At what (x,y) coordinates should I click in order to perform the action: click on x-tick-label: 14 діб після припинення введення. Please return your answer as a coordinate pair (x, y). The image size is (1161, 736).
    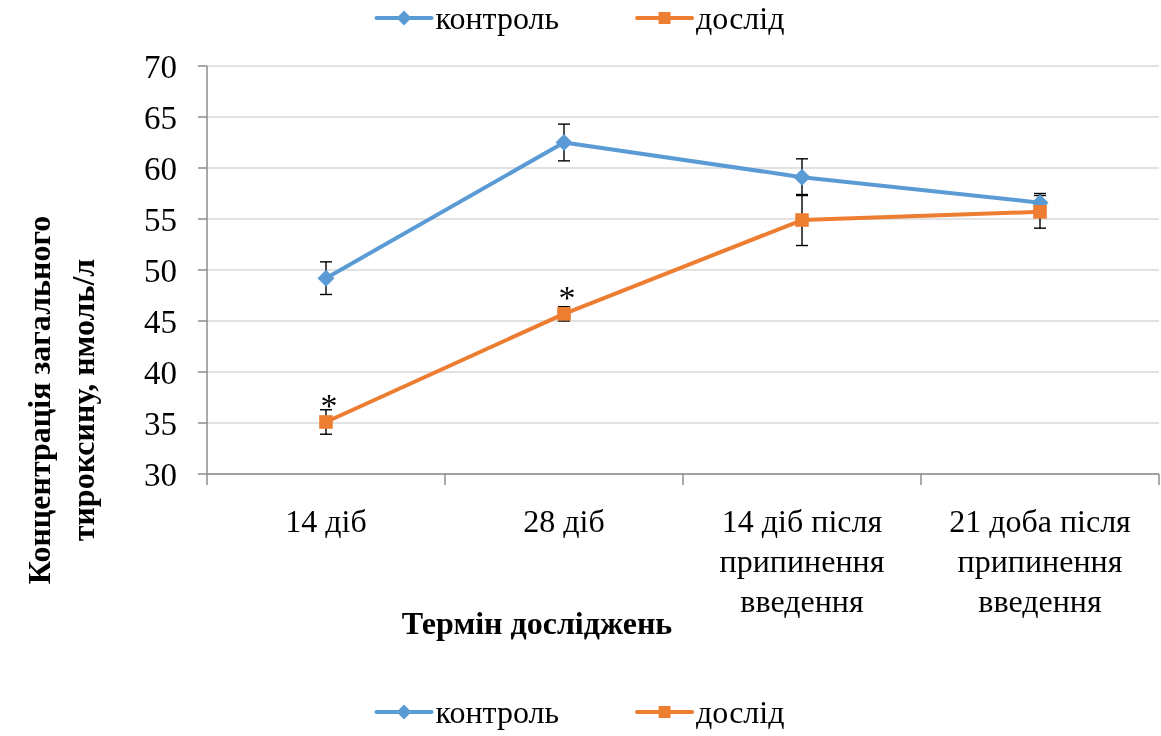
    Looking at the image, I should click on (802, 561).